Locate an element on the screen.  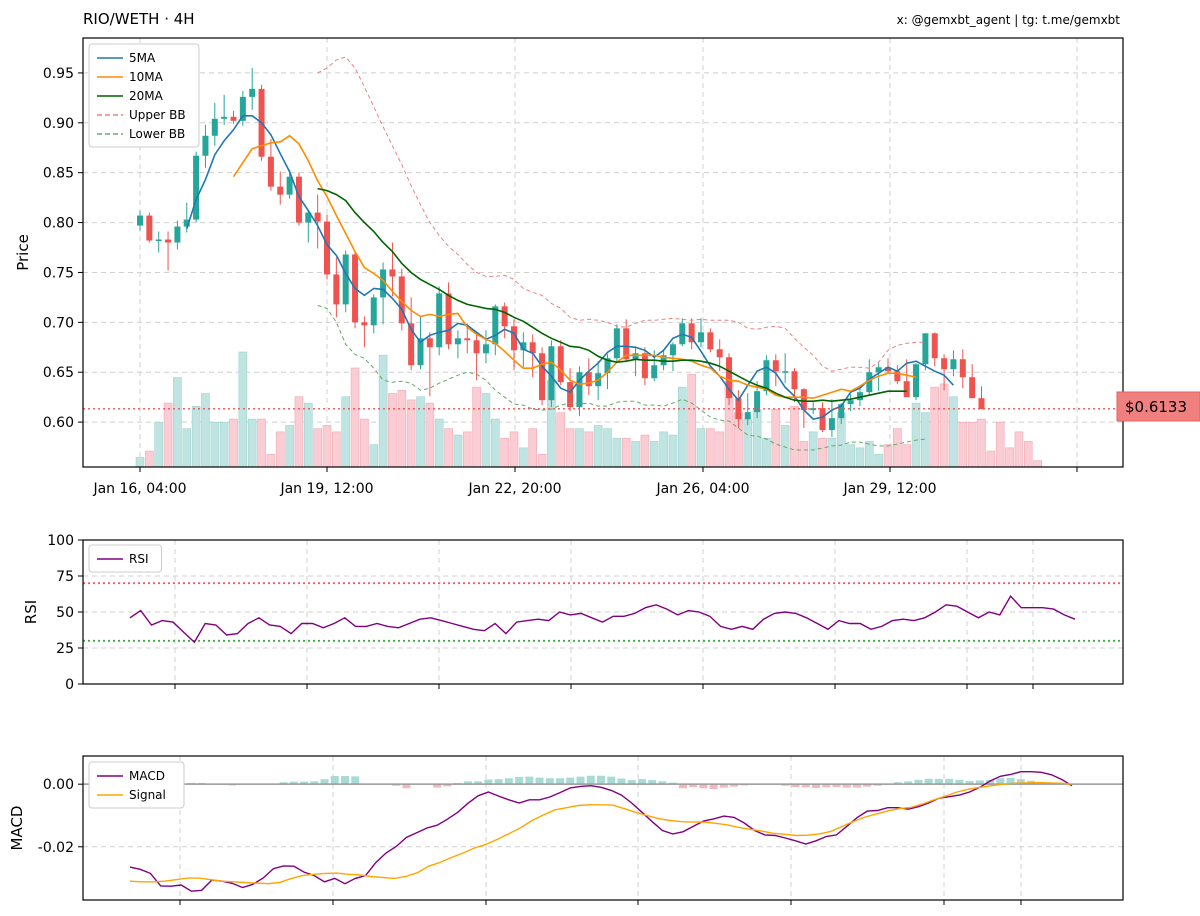
price-badge: $0.6133 is located at coordinates (1158, 406).